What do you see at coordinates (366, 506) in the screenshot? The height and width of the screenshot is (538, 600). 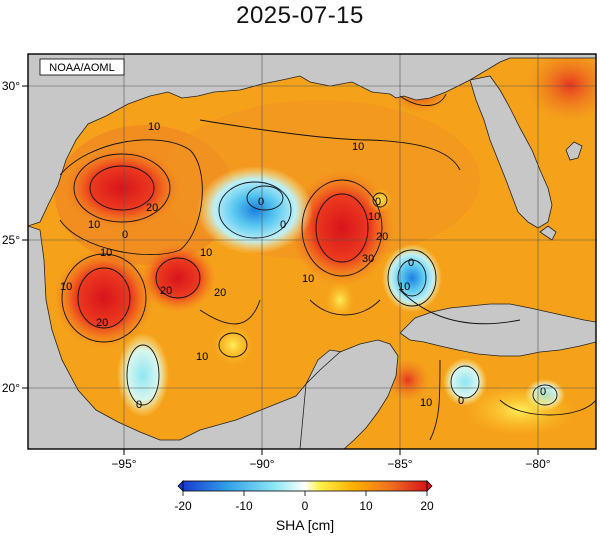 I see `colorbar-tick-label: 10` at bounding box center [366, 506].